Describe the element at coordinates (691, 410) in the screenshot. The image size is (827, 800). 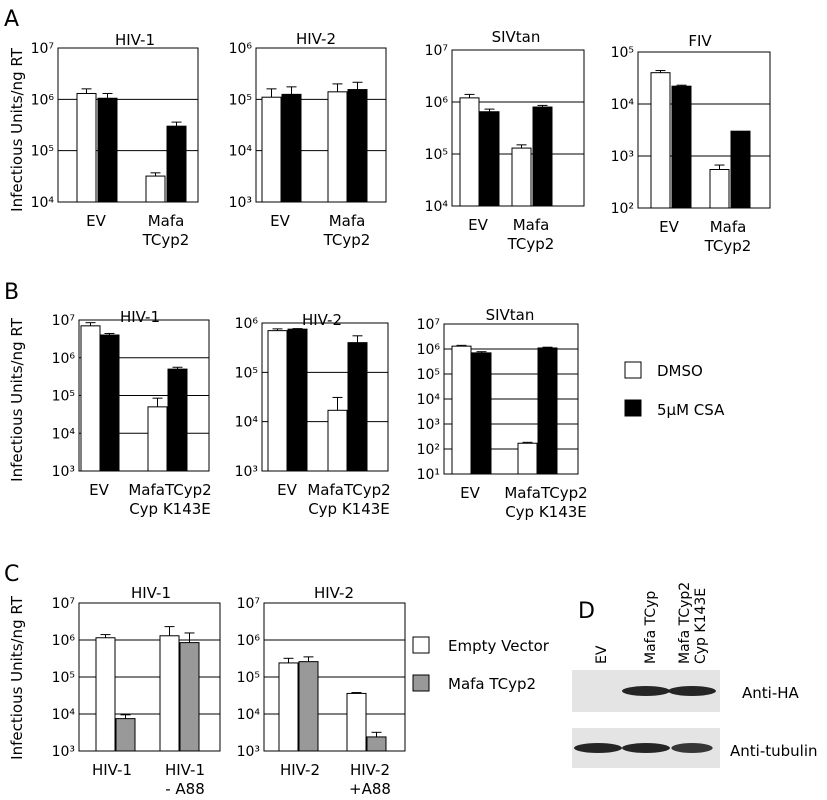
I see `legend-label-csa: 5µM CSA` at that location.